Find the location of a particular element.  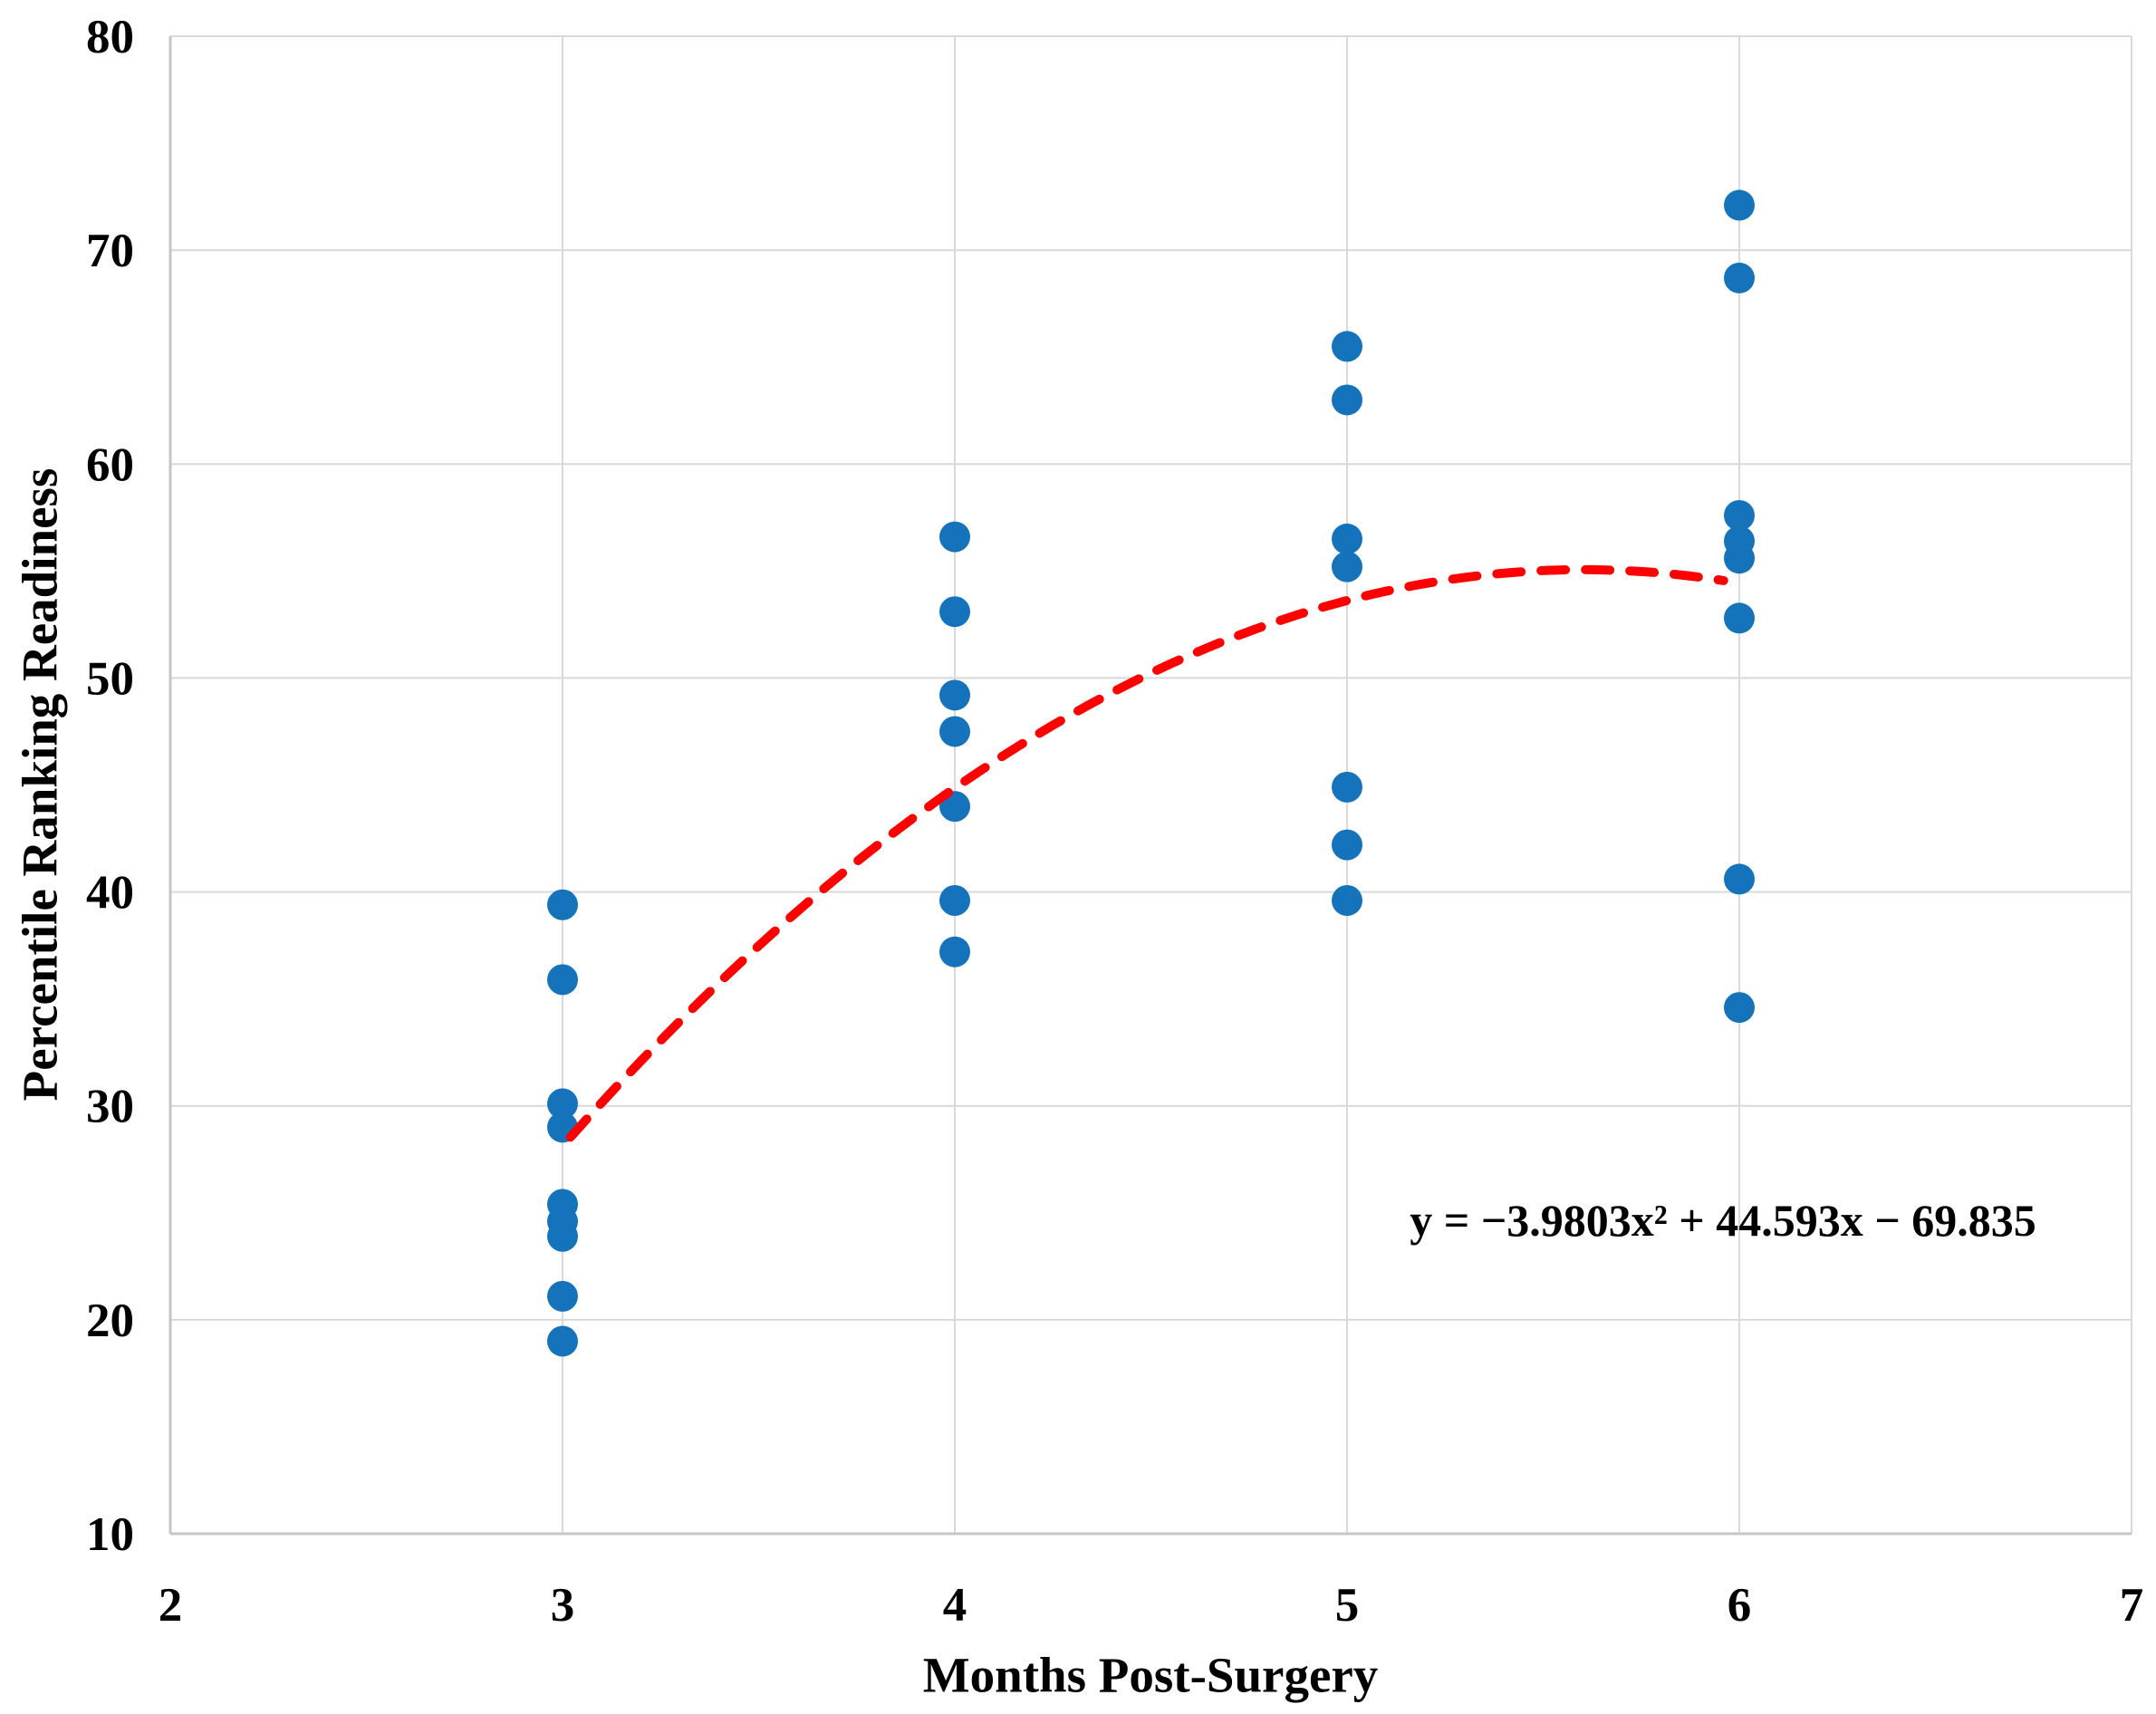

trendline-equation-label: y = −3.9803x² + 44.593x − 69.835 is located at coordinates (1723, 1221).